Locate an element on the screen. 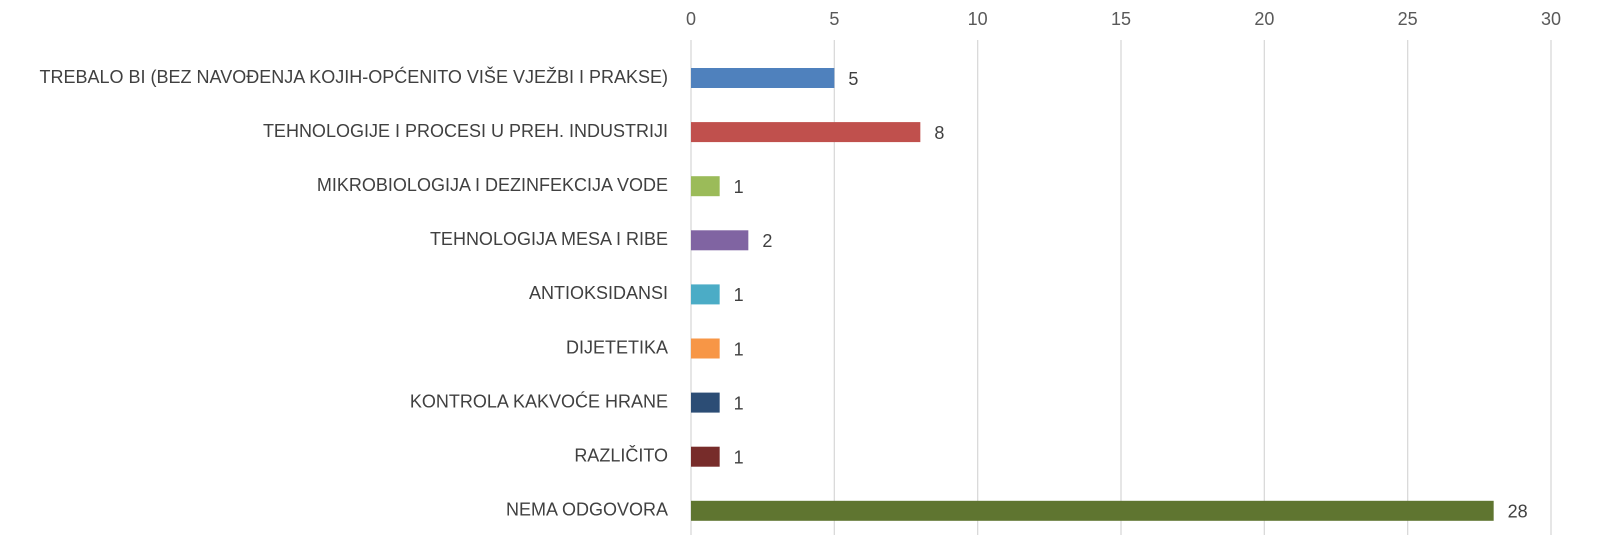  x-tick-label: 5 is located at coordinates (834, 19).